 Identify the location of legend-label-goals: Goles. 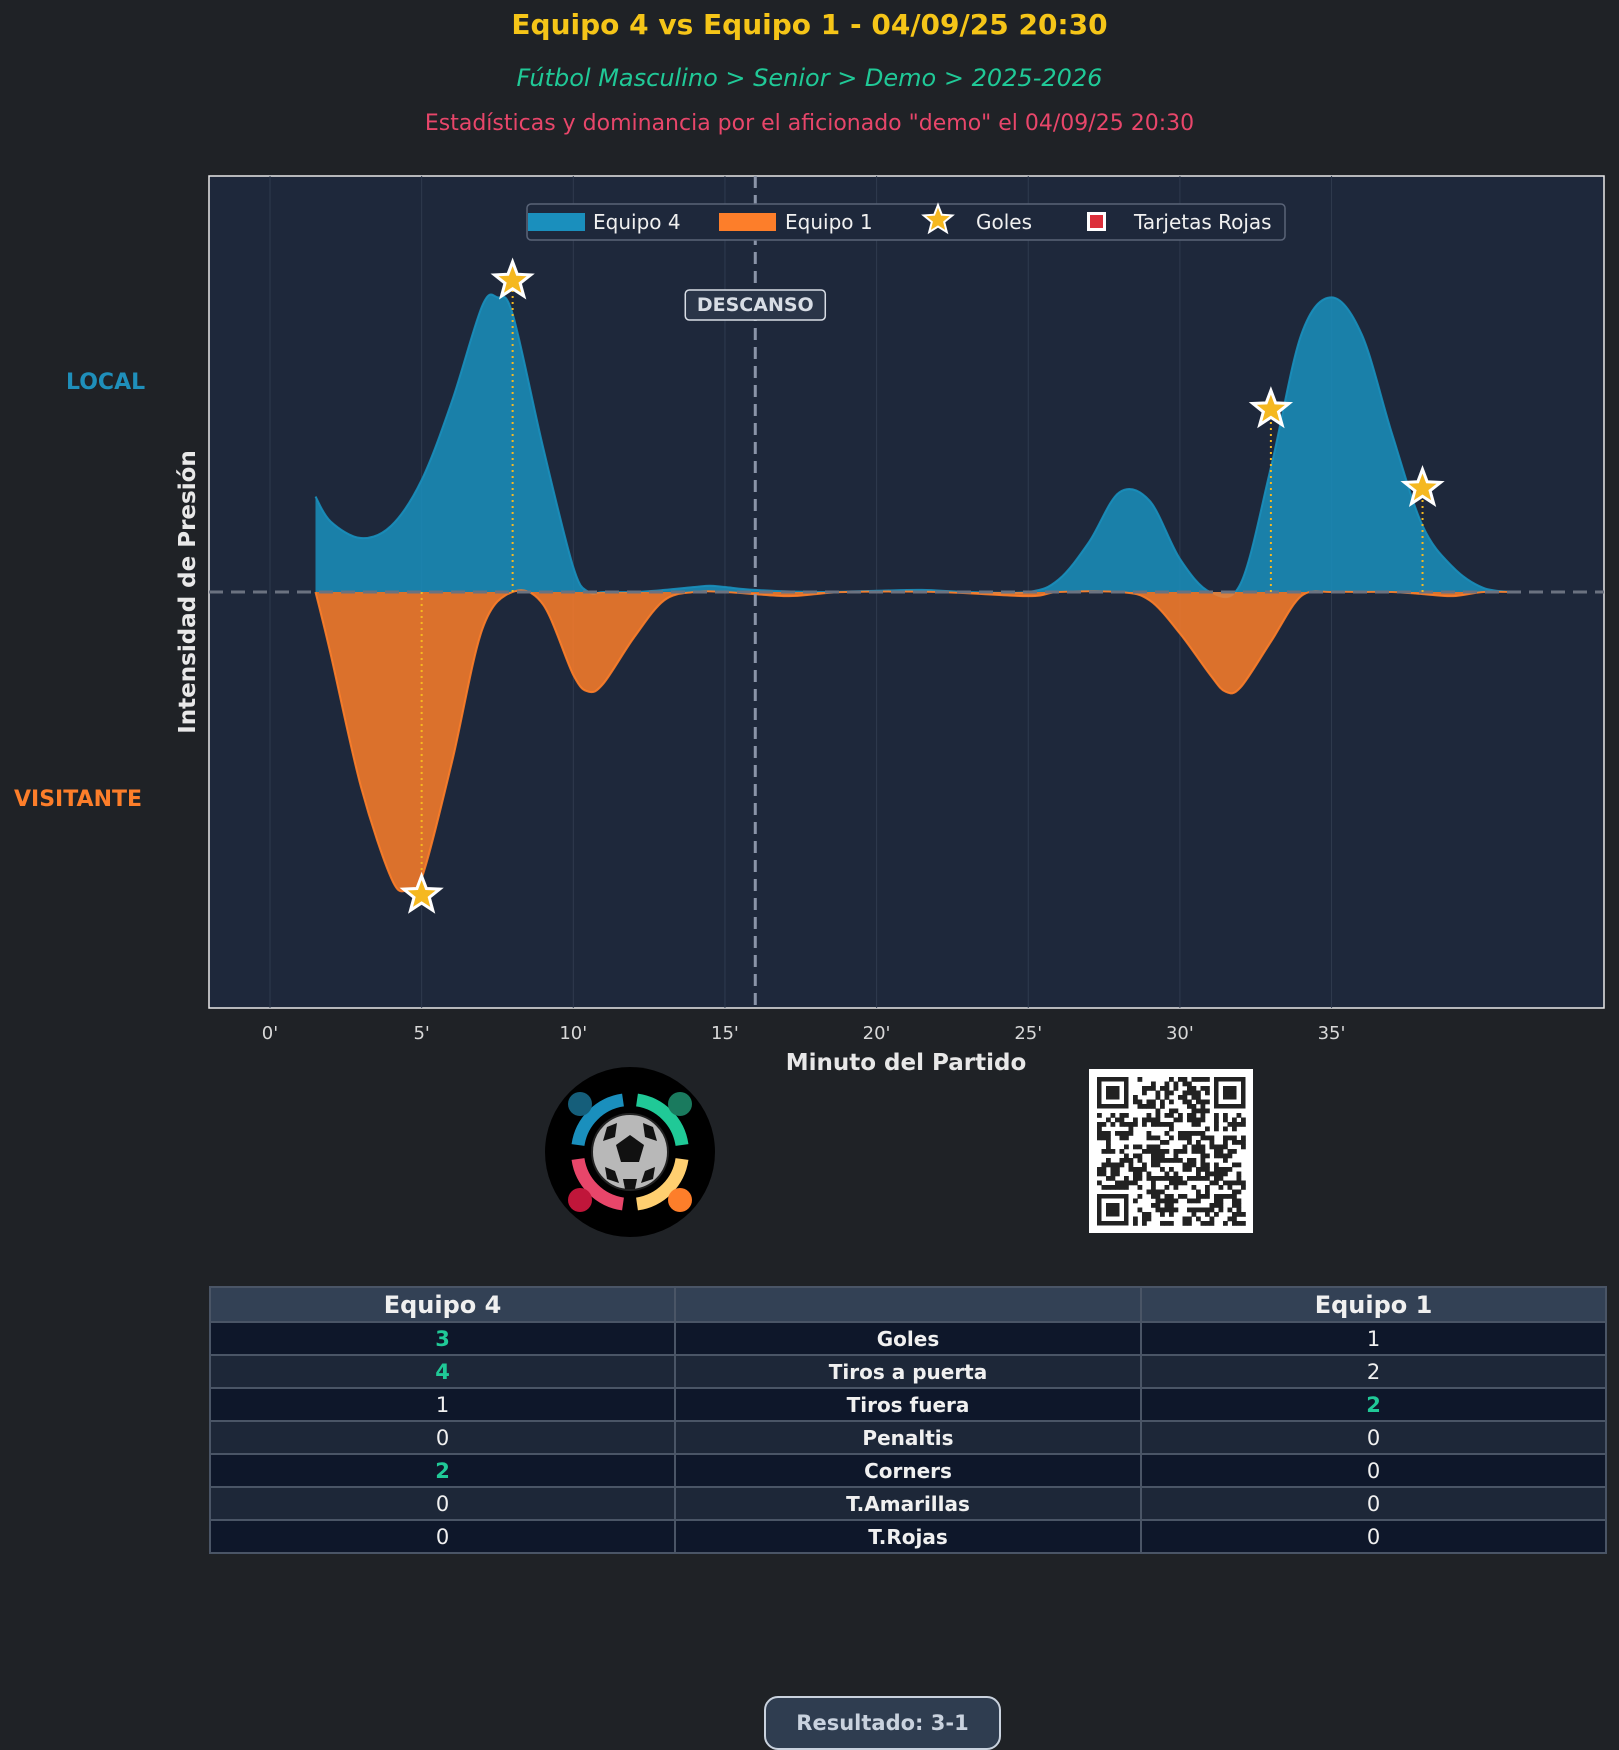
(1004, 222).